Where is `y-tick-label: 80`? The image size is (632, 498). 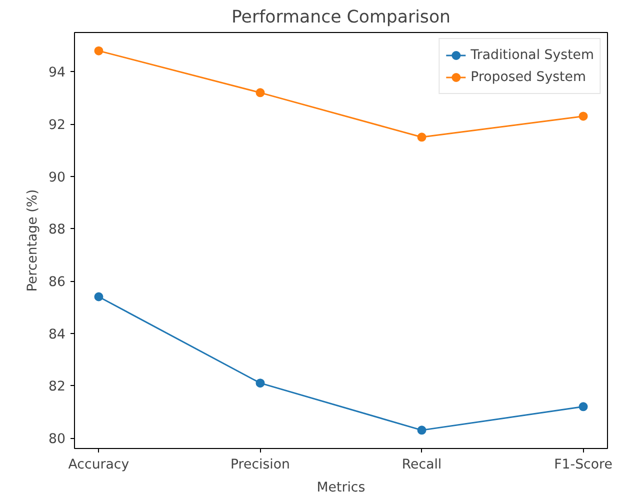
y-tick-label: 80 is located at coordinates (57, 440).